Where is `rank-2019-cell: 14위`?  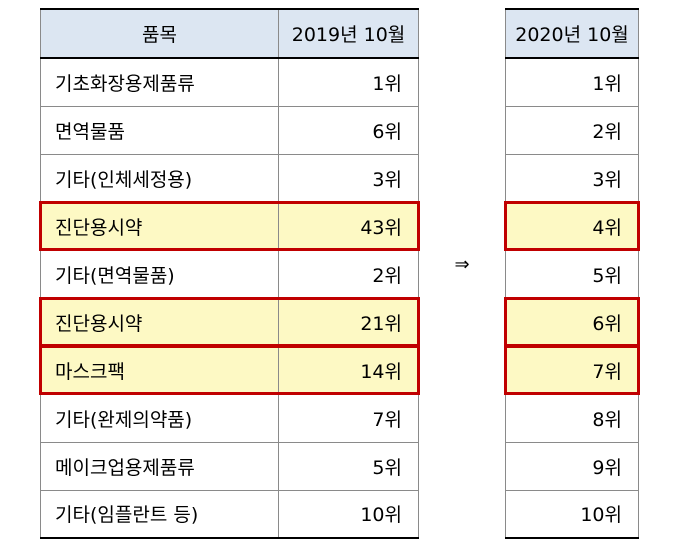 rank-2019-cell: 14위 is located at coordinates (348, 370).